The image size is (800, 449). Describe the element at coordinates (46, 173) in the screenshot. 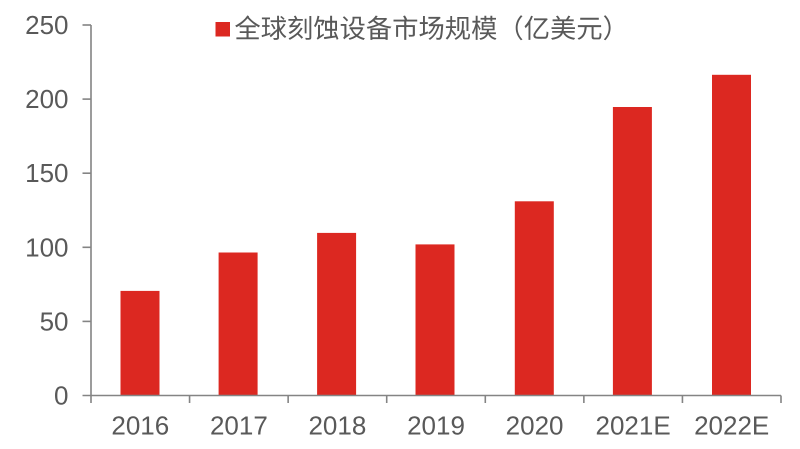

I see `svg-text: 150` at that location.